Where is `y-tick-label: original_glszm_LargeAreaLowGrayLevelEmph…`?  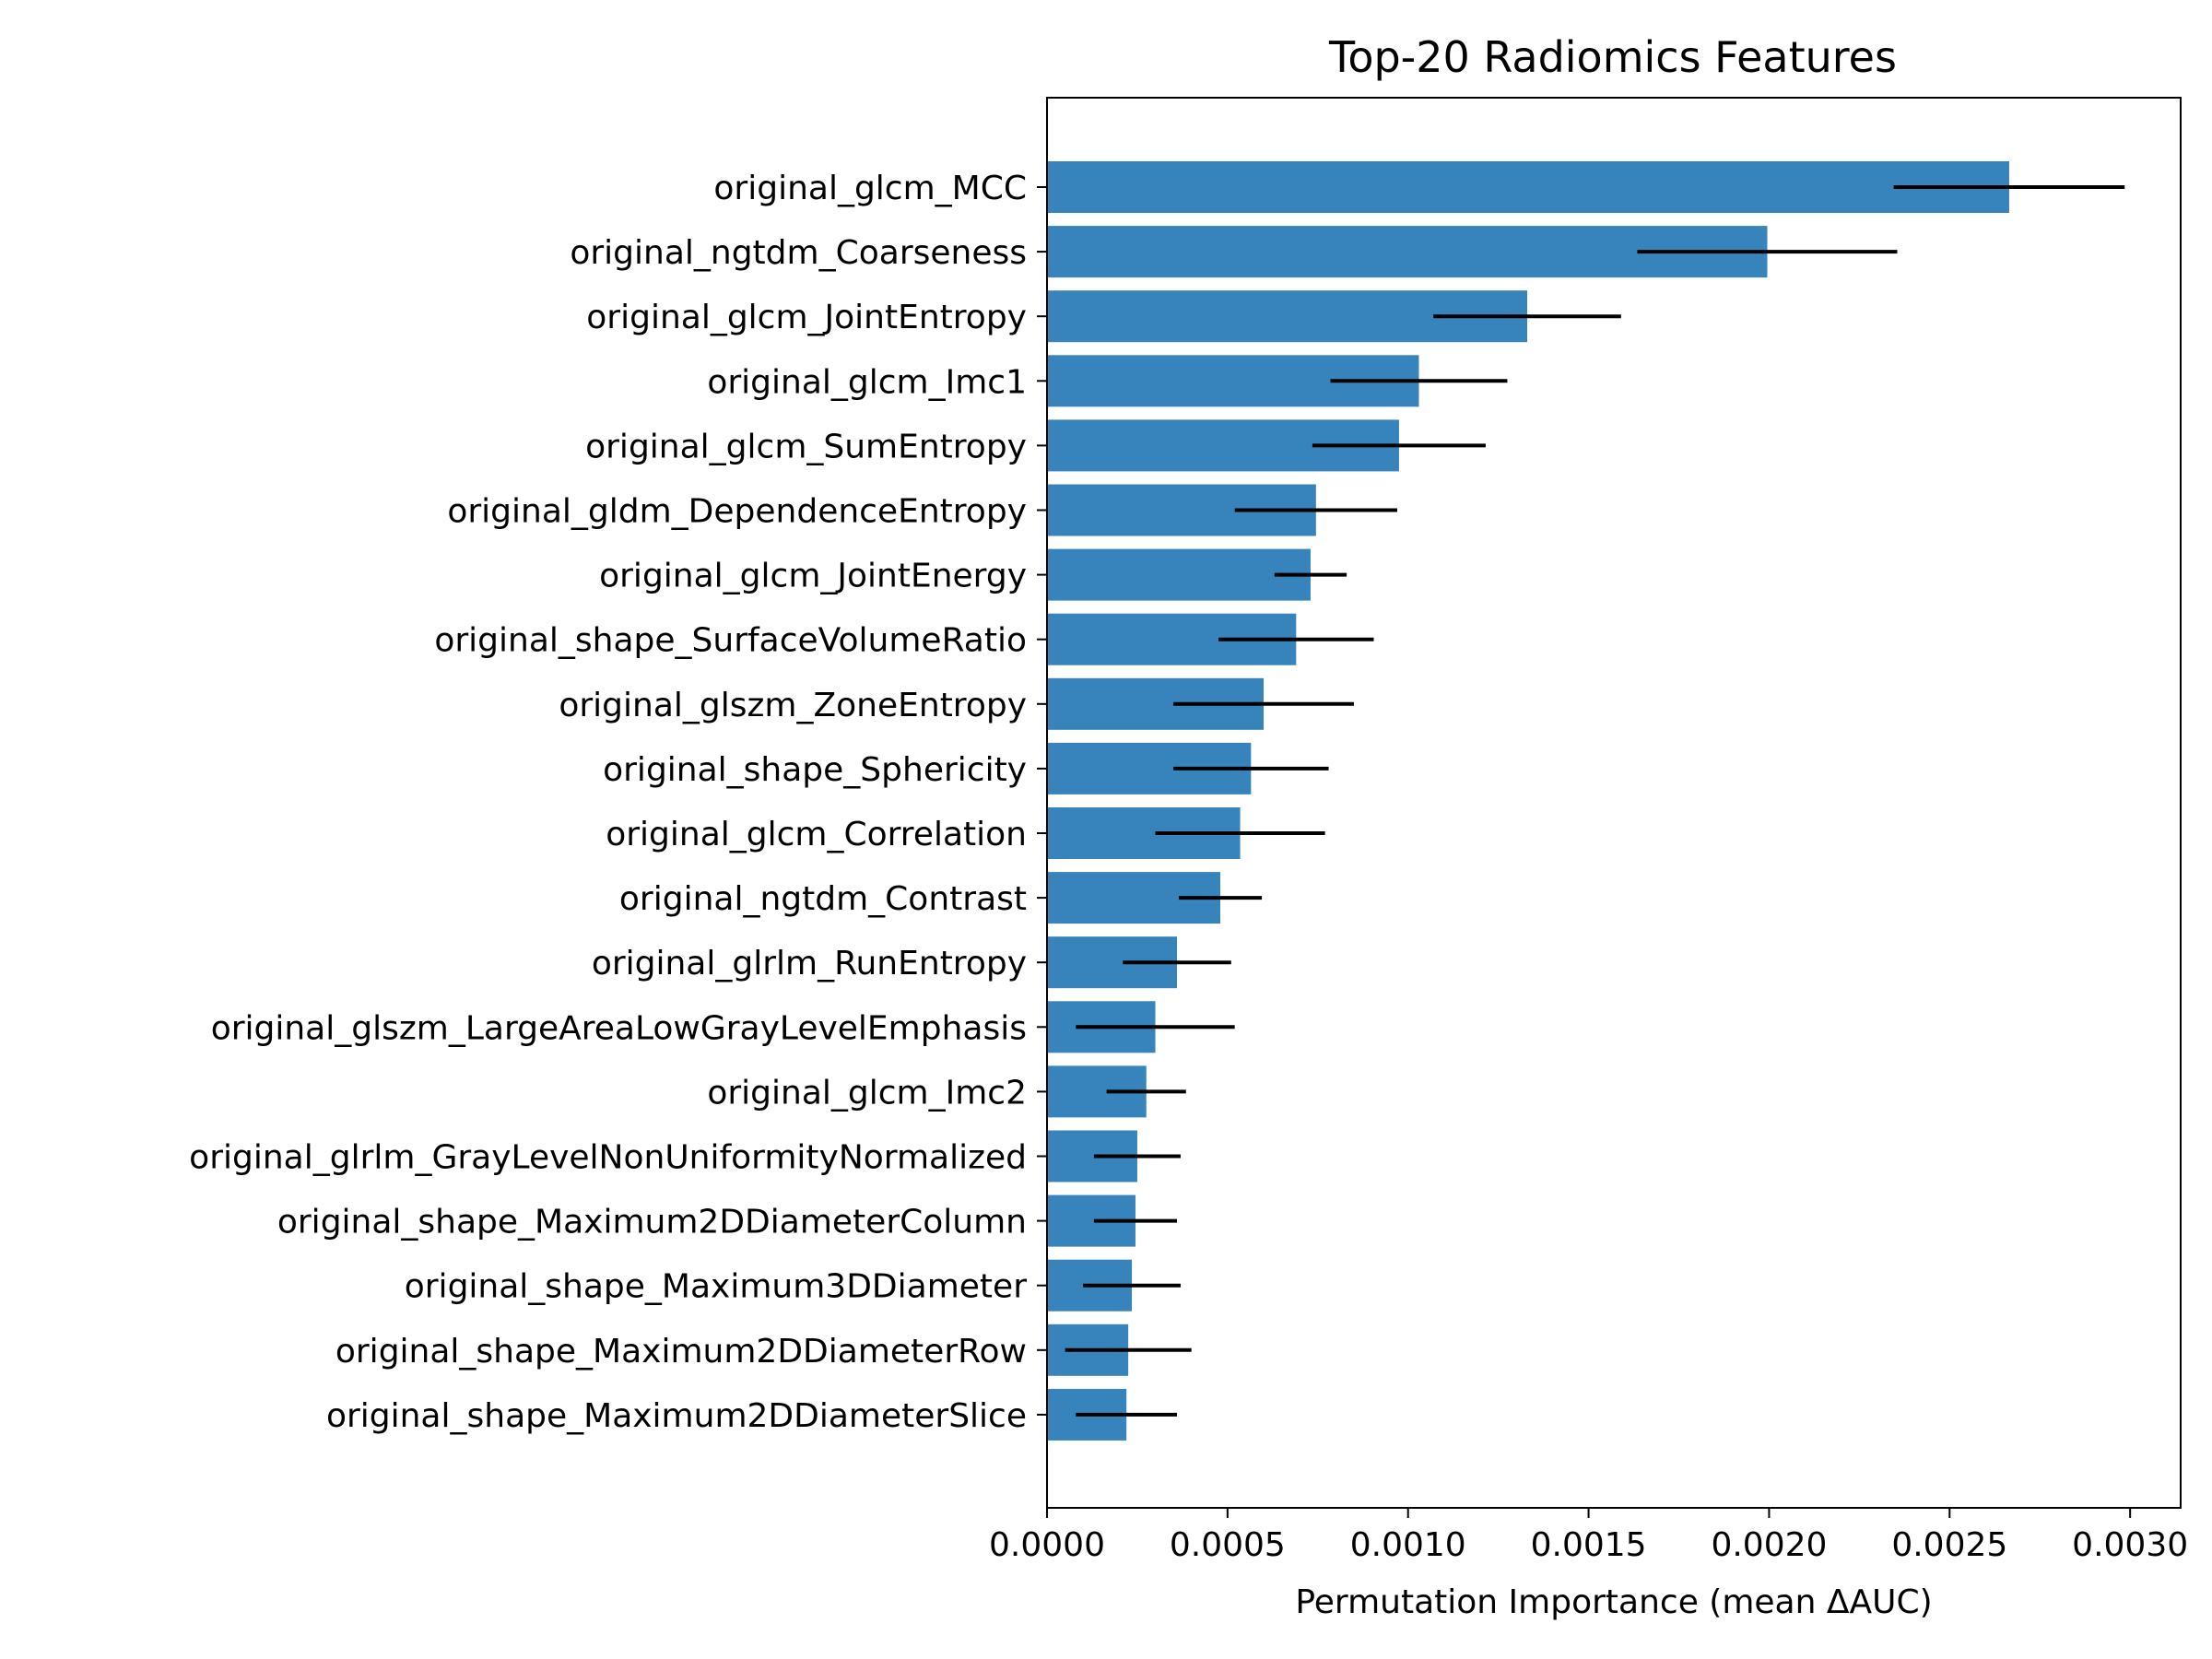
y-tick-label: original_glszm_LargeAreaLowGrayLevelEmph… is located at coordinates (619, 1028).